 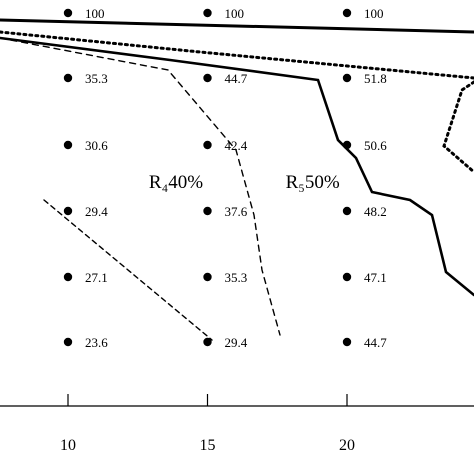 I want to click on region-labels: %R₄40%R₅50%, so click(x=244, y=182).